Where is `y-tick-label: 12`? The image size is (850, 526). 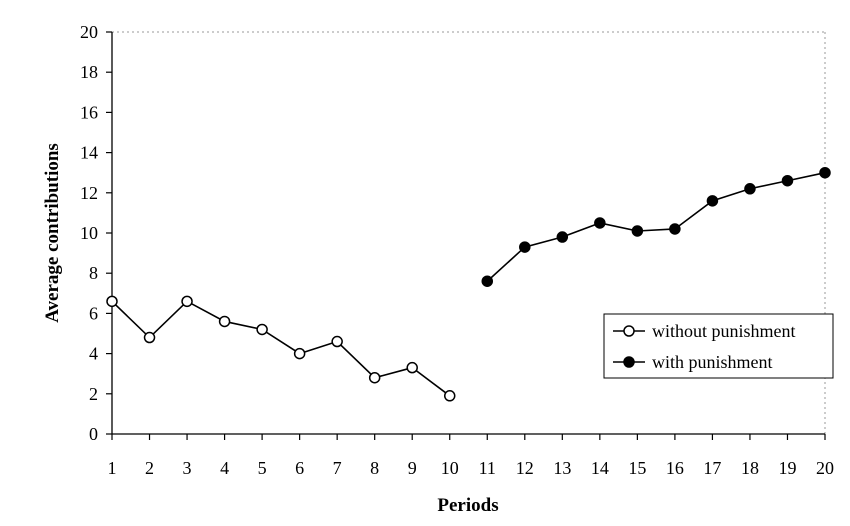 y-tick-label: 12 is located at coordinates (89, 193).